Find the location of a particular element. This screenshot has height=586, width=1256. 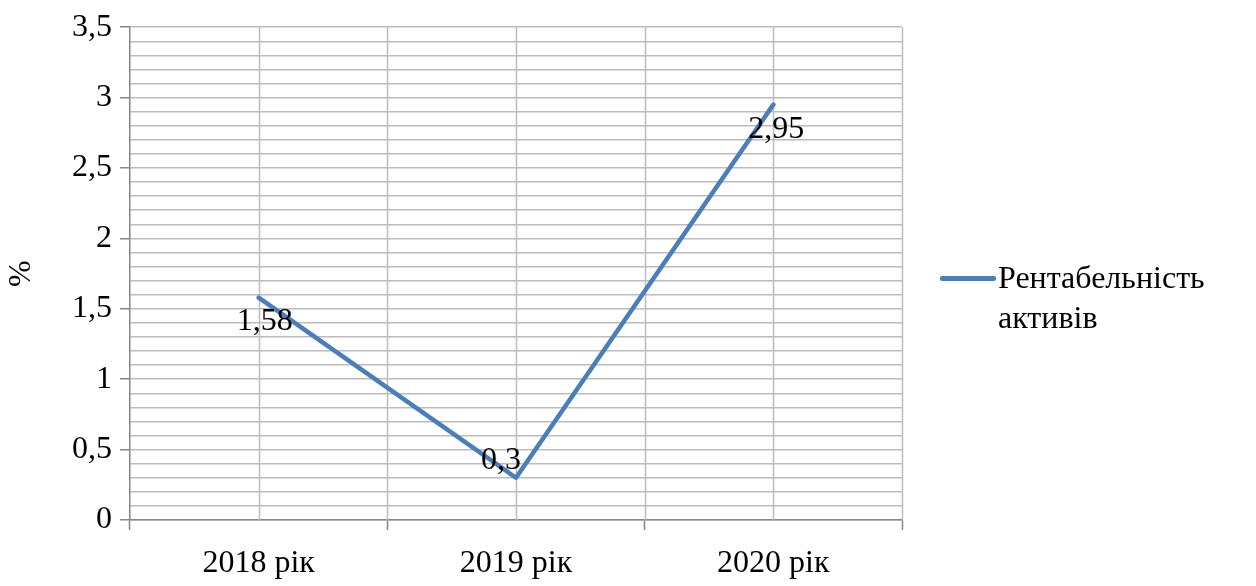

y-tick-label: 2,5 is located at coordinates (92, 165).